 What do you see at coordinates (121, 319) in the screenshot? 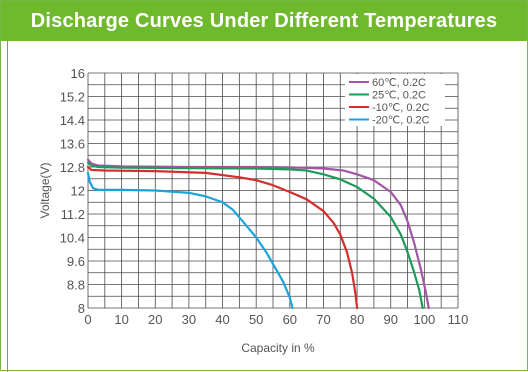
I see `x-tick-label: 10` at bounding box center [121, 319].